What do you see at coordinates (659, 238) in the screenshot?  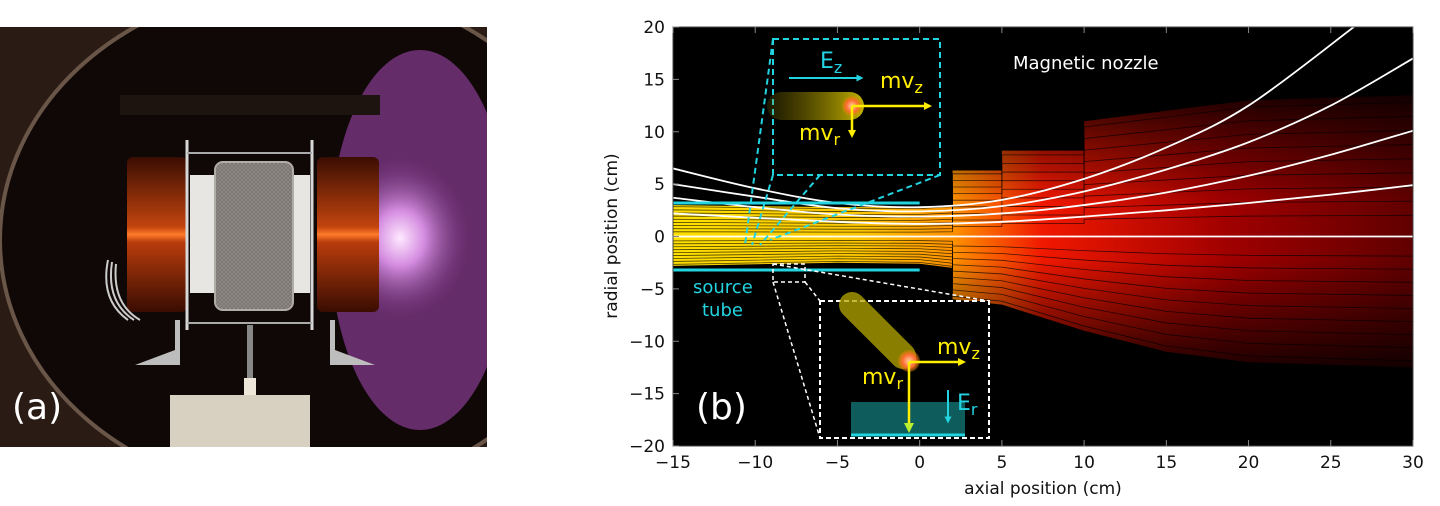 I see `y-tick-label: 0` at bounding box center [659, 238].